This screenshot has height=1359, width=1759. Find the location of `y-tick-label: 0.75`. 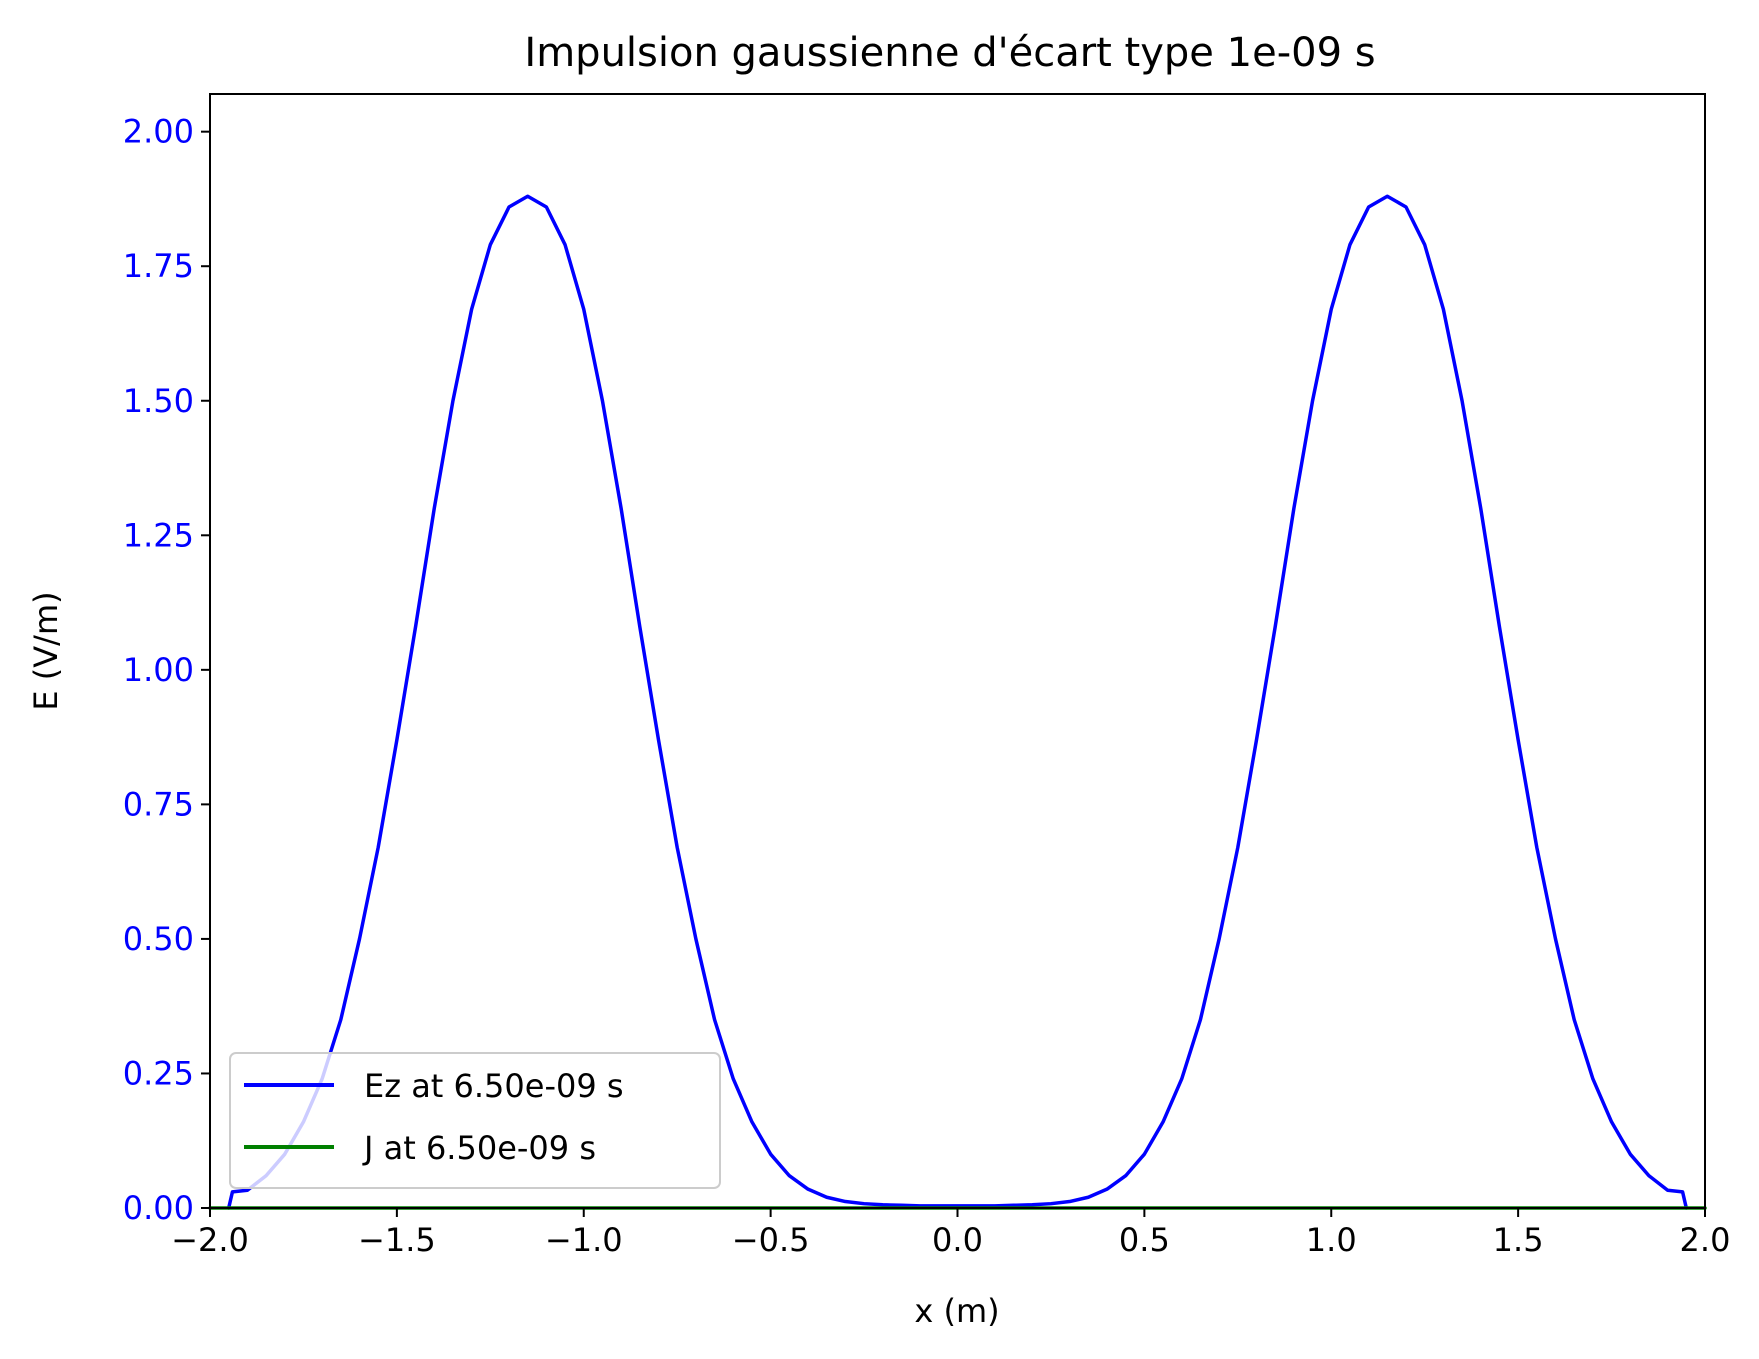

y-tick-label: 0.75 is located at coordinates (158, 804).